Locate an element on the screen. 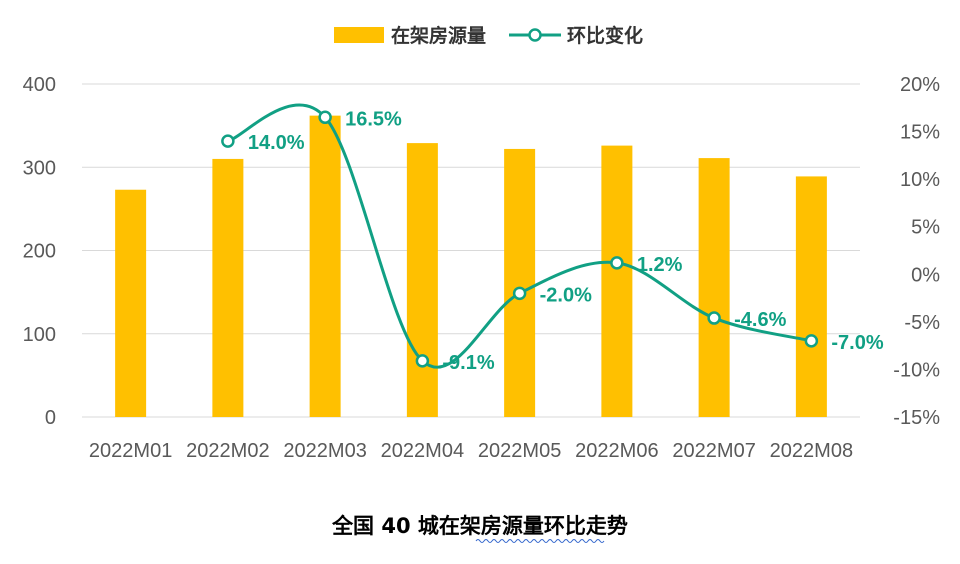  right-tick-label: -5% is located at coordinates (922, 323).